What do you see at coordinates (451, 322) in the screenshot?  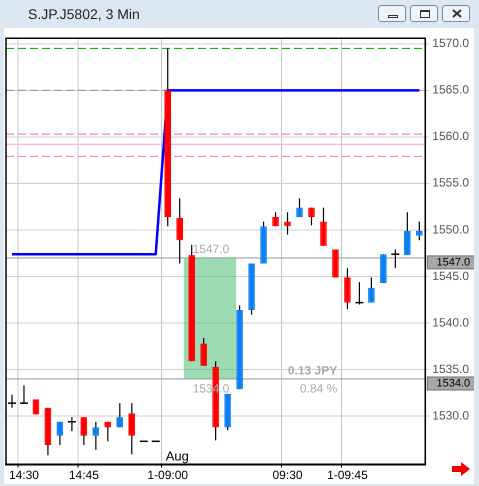 I see `y-tick-label: 1540.0` at bounding box center [451, 322].